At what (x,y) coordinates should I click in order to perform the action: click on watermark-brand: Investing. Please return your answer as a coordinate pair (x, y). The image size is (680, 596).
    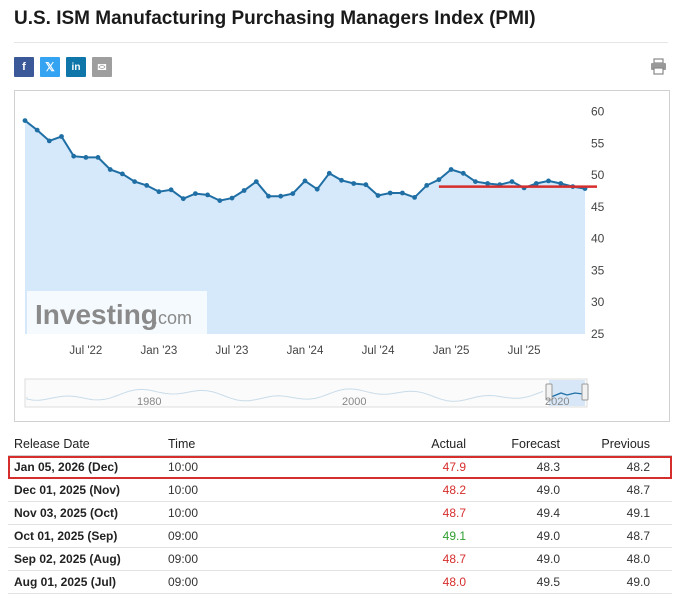
    Looking at the image, I should click on (96, 314).